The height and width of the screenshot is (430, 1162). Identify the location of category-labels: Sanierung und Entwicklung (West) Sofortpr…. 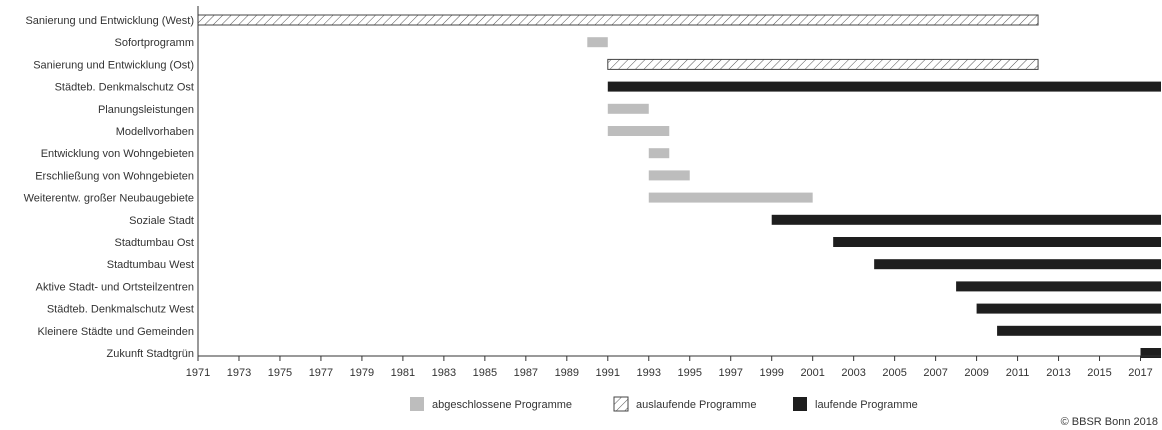
(109, 187).